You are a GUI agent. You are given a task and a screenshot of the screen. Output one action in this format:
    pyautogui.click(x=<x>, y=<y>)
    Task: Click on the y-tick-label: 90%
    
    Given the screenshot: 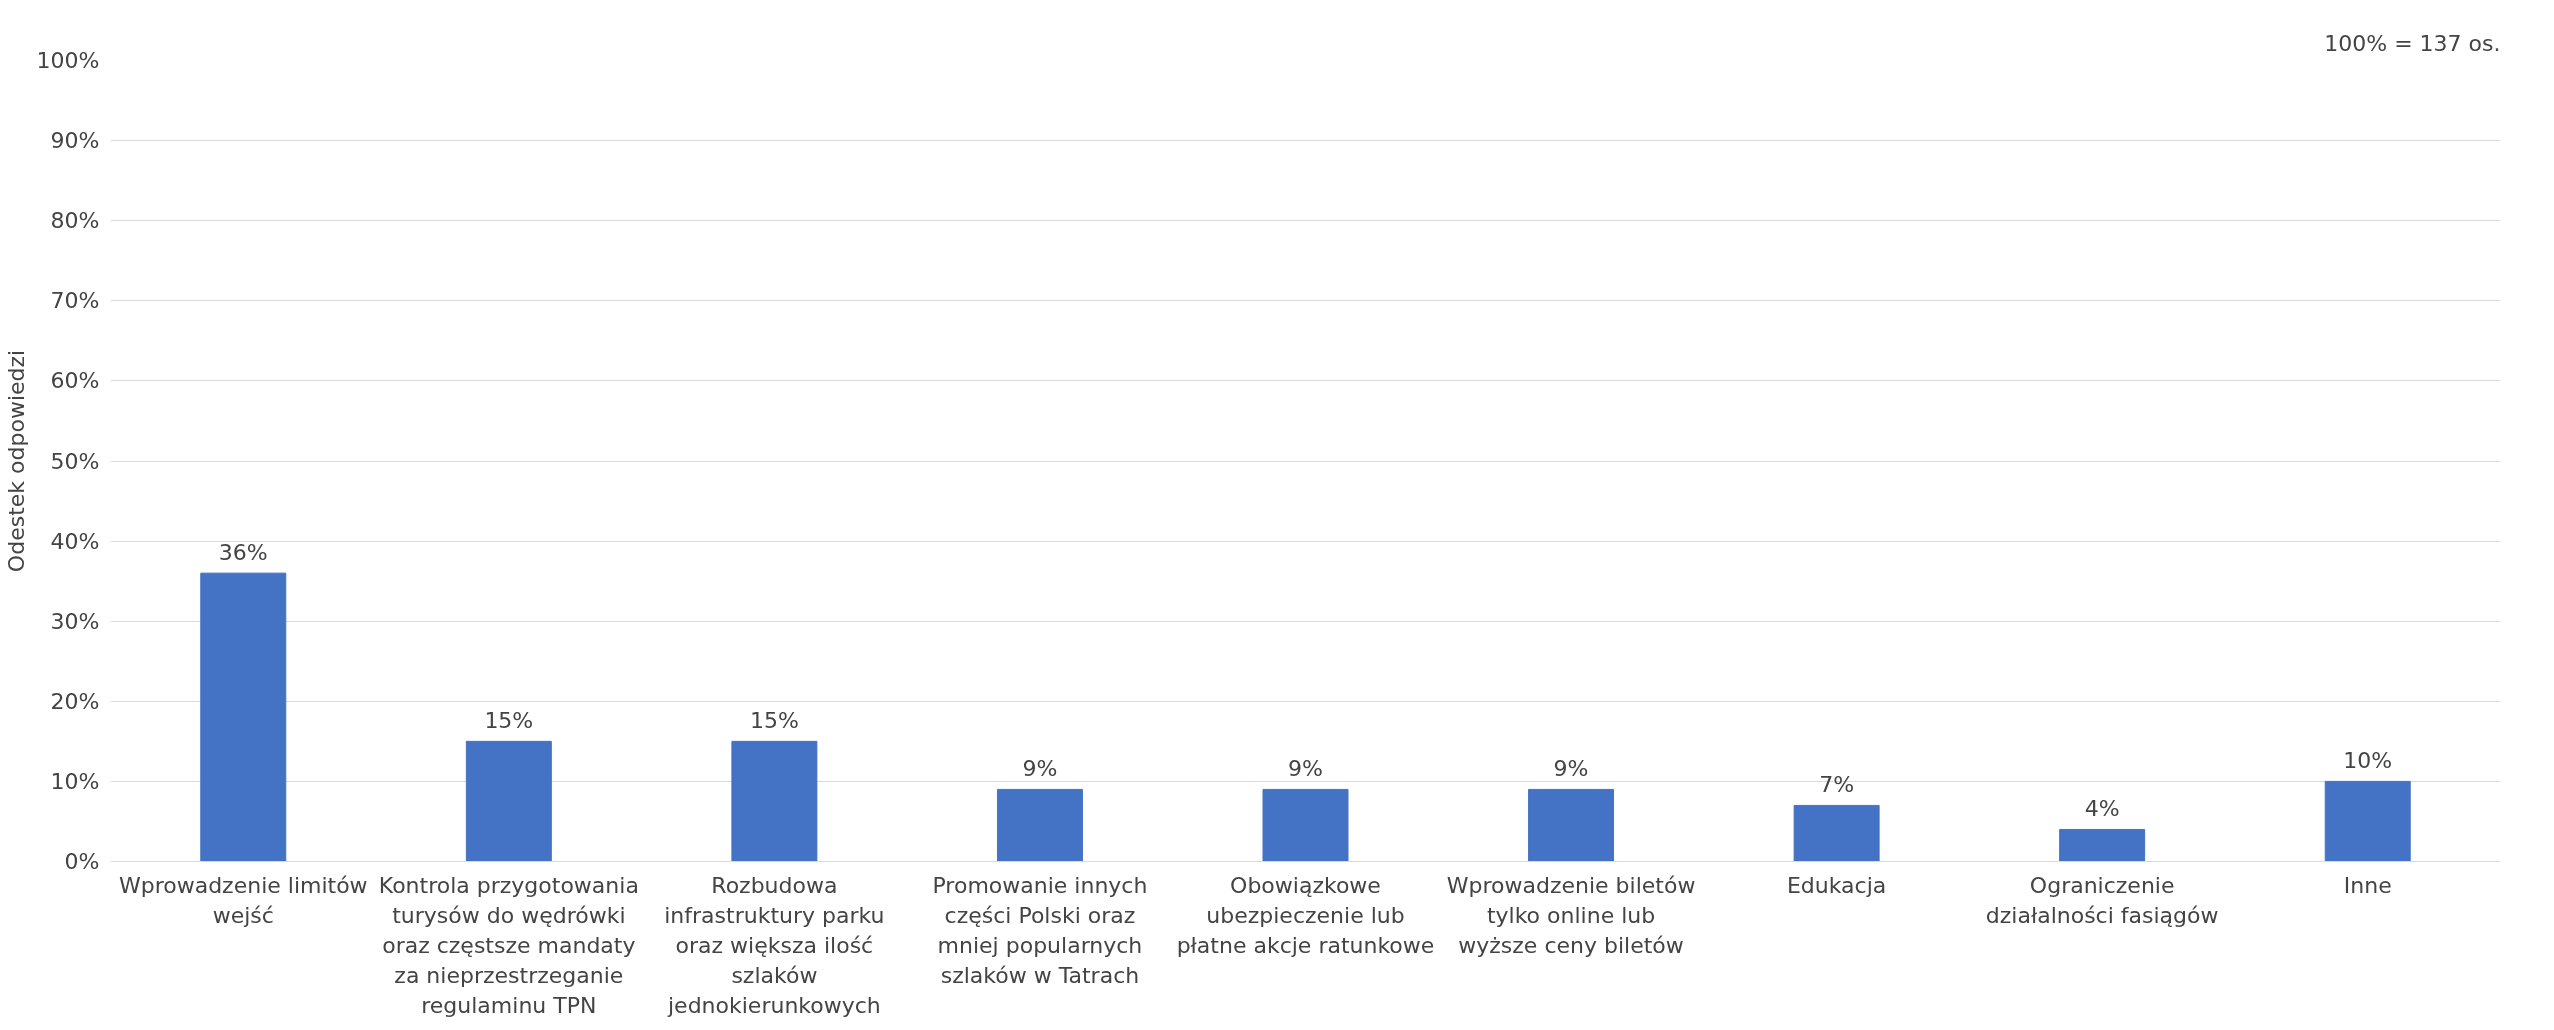 What is the action you would take?
    pyautogui.click(x=75, y=141)
    